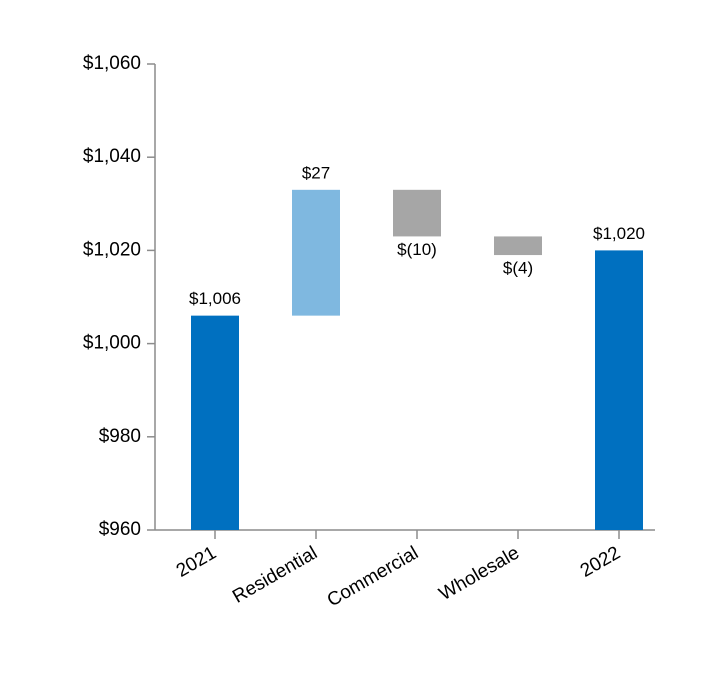 This screenshot has width=720, height=698. What do you see at coordinates (619, 233) in the screenshot?
I see `value-label: $1,020` at bounding box center [619, 233].